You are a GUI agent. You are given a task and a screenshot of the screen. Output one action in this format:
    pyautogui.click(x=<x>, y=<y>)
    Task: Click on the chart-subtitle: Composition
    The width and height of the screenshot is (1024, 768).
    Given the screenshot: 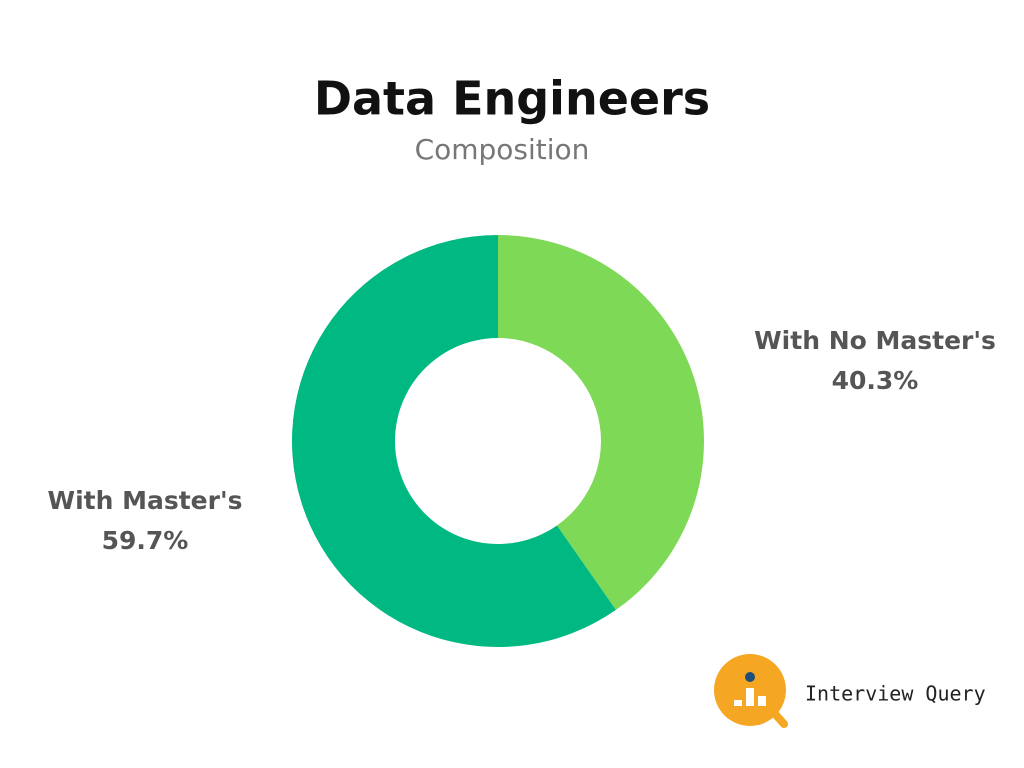 What is the action you would take?
    pyautogui.click(x=502, y=149)
    